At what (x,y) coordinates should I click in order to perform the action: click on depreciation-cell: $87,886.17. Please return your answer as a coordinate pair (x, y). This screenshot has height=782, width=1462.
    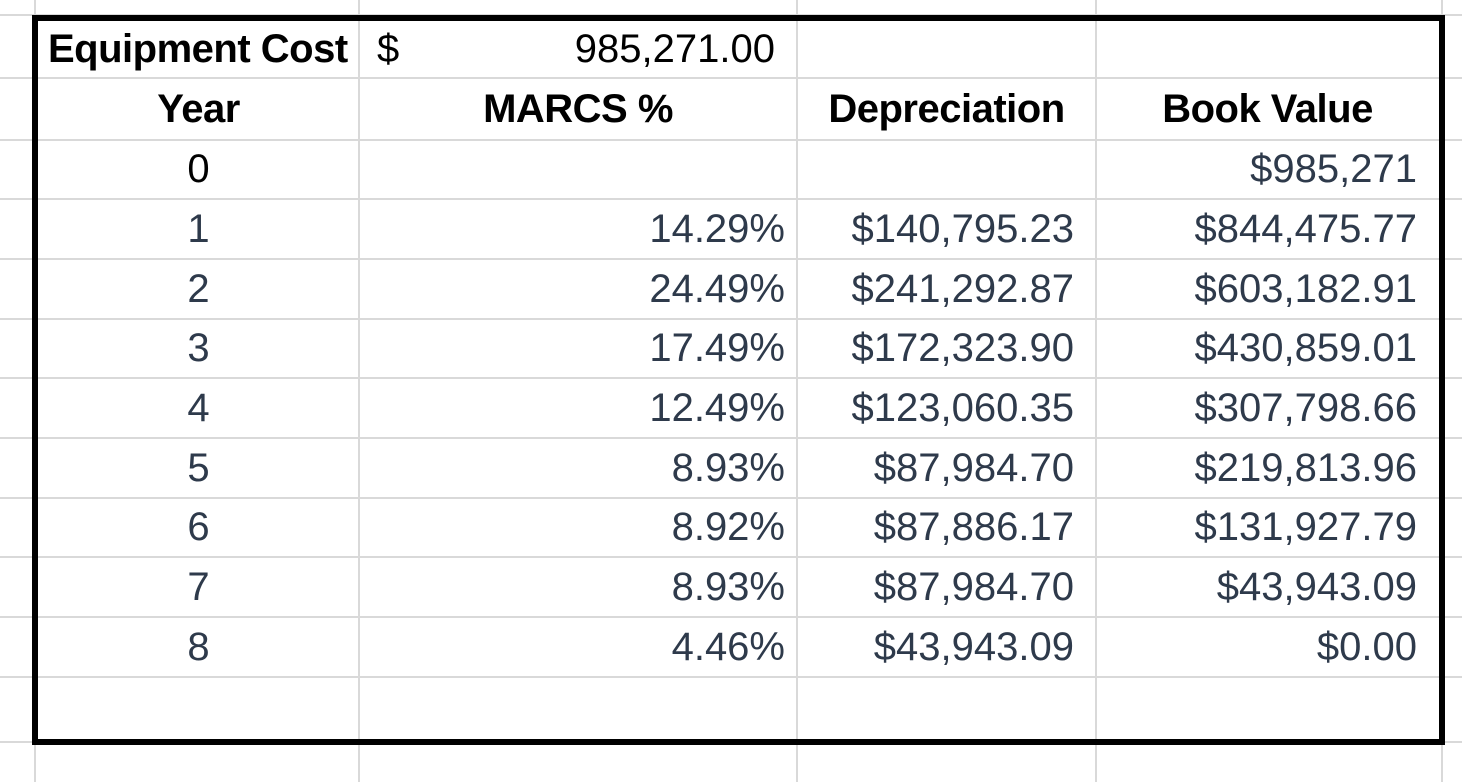
    Looking at the image, I should click on (973, 527).